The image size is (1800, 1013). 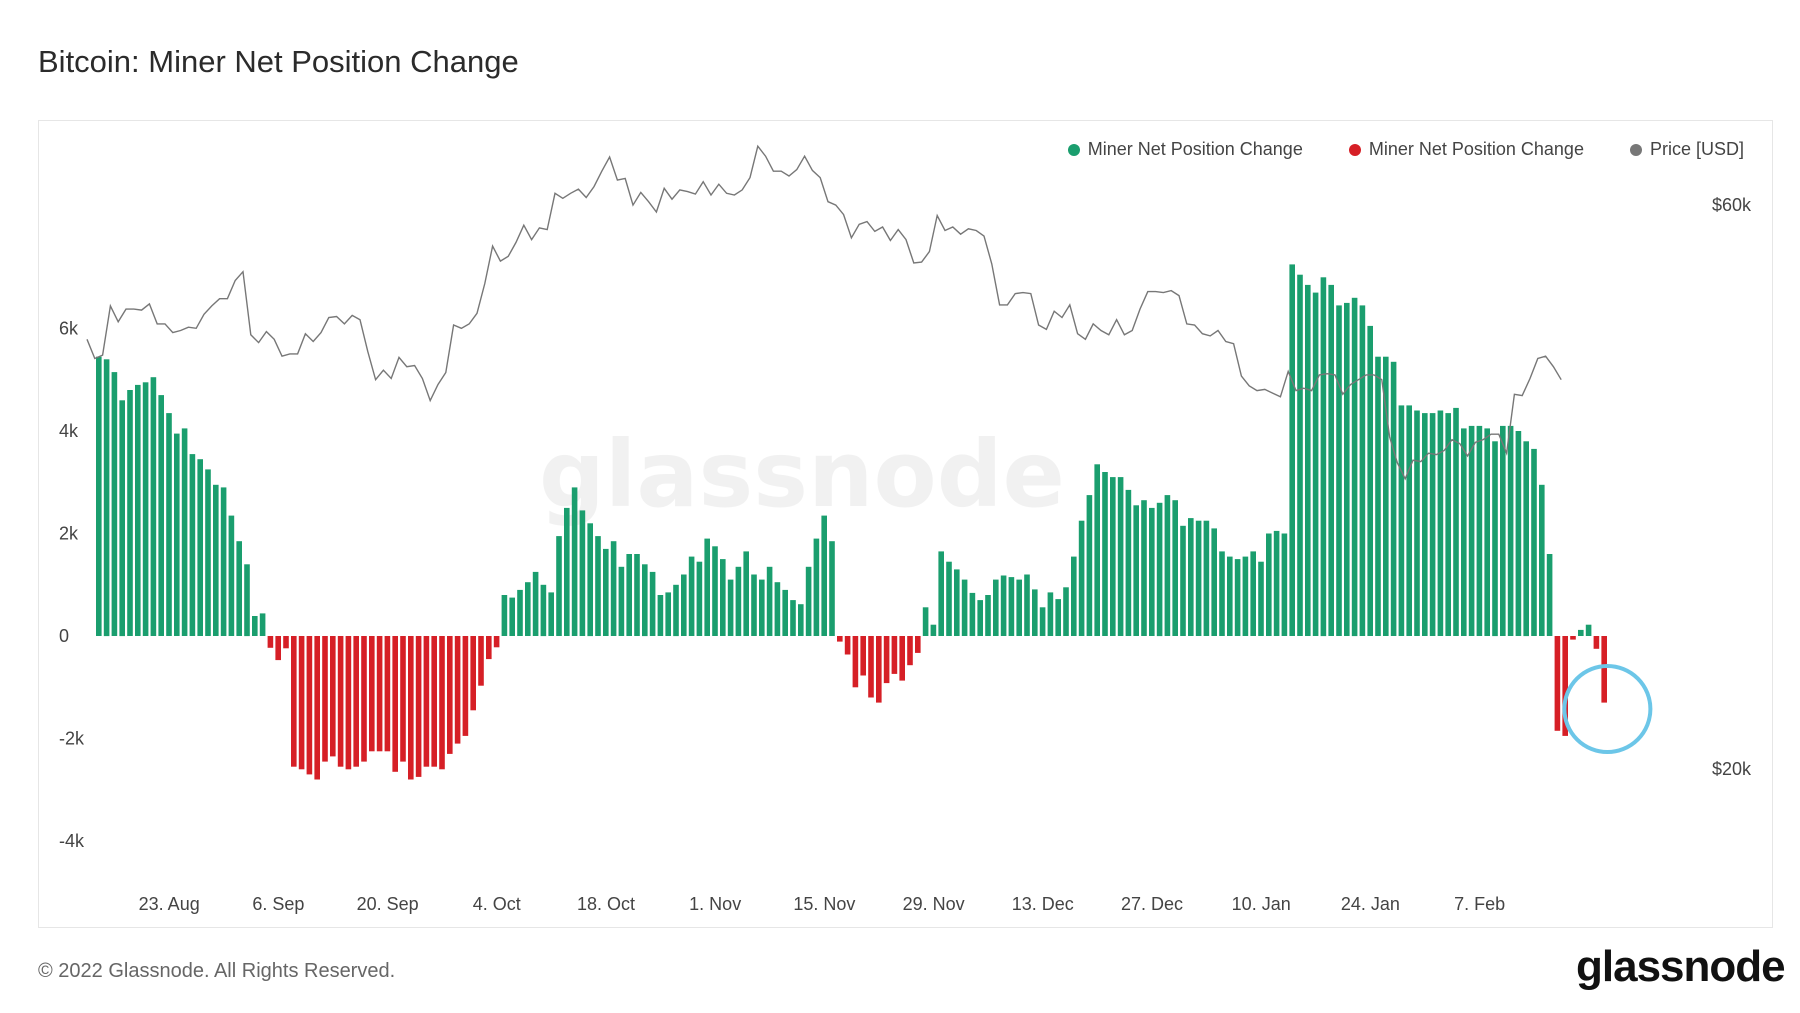 I want to click on legend-item-positive: Miner Net Position Change, so click(x=1185, y=149).